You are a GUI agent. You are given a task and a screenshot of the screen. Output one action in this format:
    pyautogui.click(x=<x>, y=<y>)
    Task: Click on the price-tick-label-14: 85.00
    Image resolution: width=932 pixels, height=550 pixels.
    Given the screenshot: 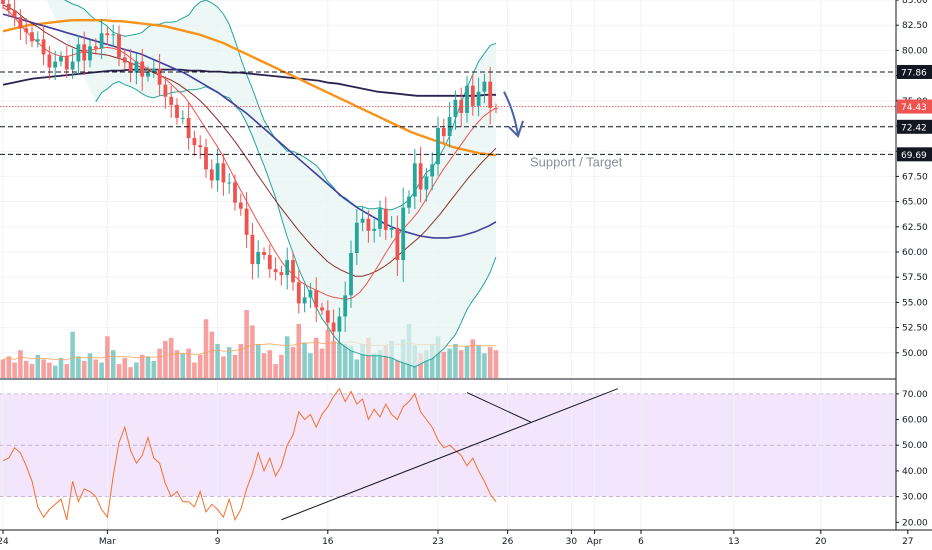 What is the action you would take?
    pyautogui.click(x=915, y=3)
    